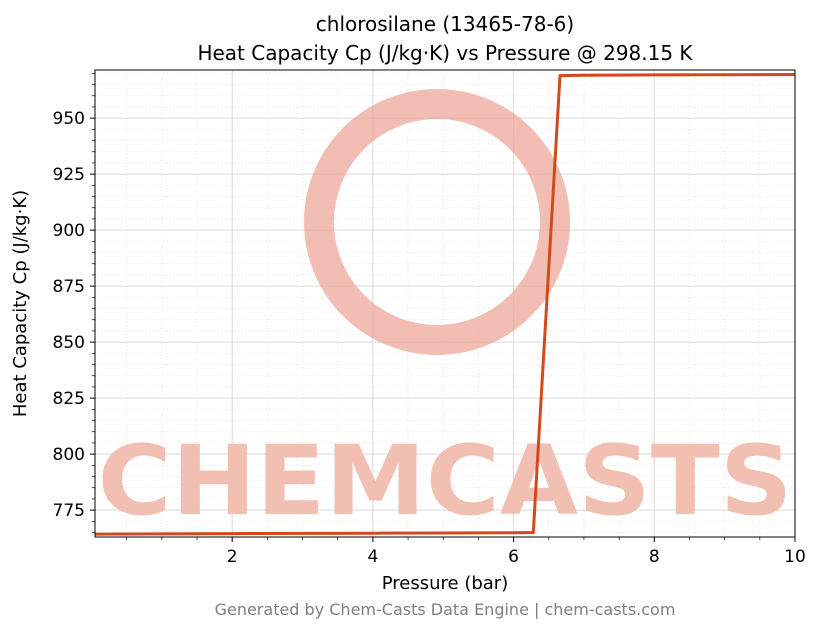  I want to click on watermark-text: CHEMCASTS, so click(445, 481).